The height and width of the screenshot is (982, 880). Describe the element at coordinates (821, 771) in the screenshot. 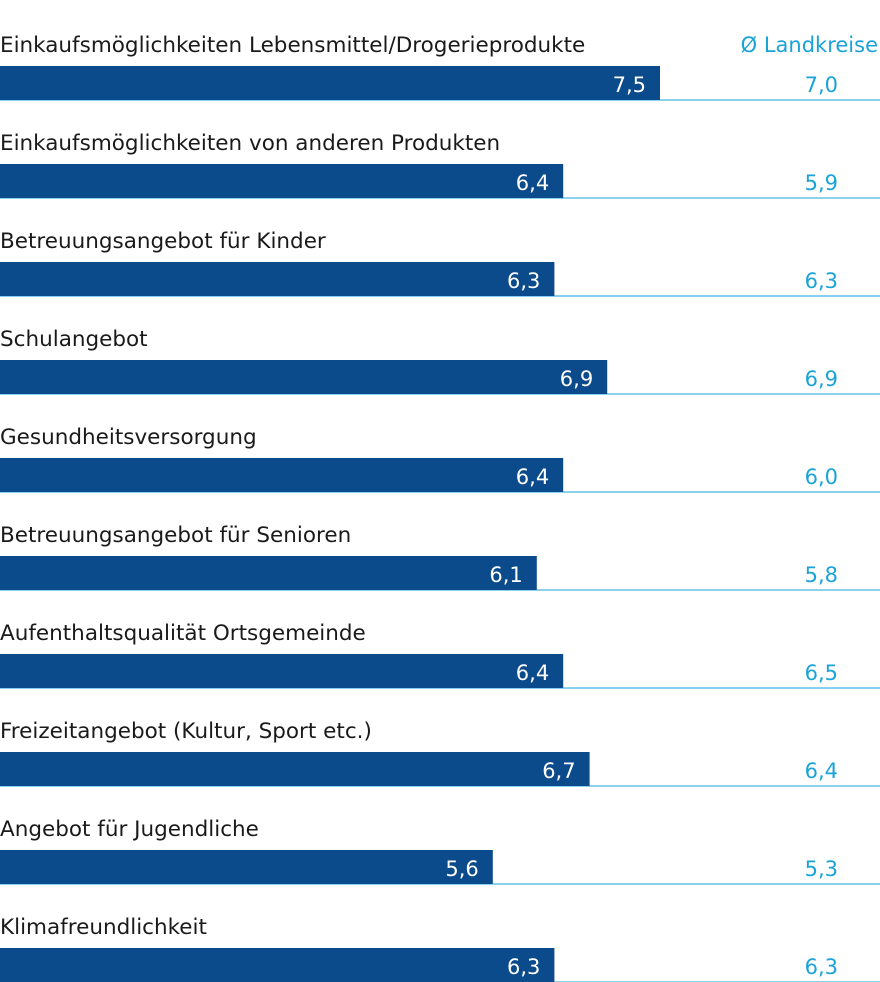

I see `comparison-value-label: 6,4` at that location.